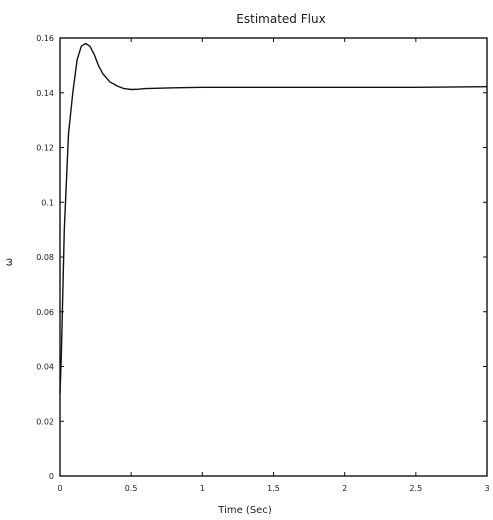  Describe the element at coordinates (45, 148) in the screenshot. I see `y-tick-label: 0.12` at that location.